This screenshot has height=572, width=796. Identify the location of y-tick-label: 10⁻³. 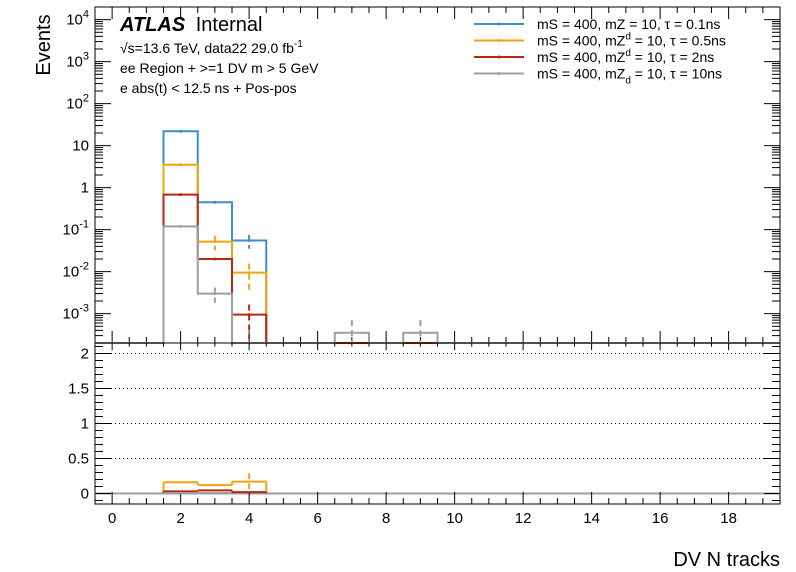
(76, 313).